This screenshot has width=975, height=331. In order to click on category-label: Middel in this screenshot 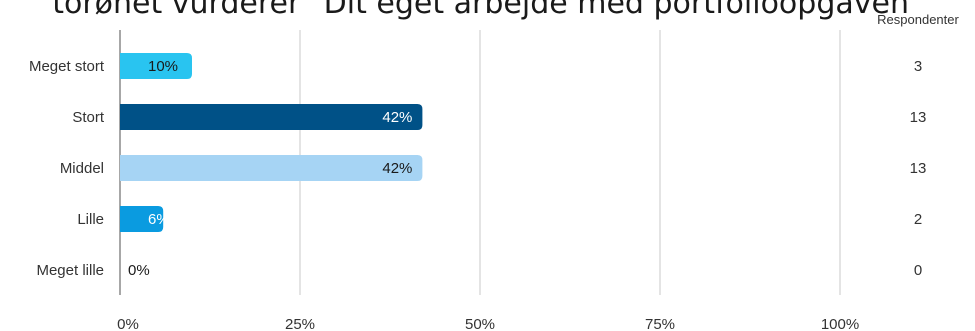, I will do `click(82, 168)`.